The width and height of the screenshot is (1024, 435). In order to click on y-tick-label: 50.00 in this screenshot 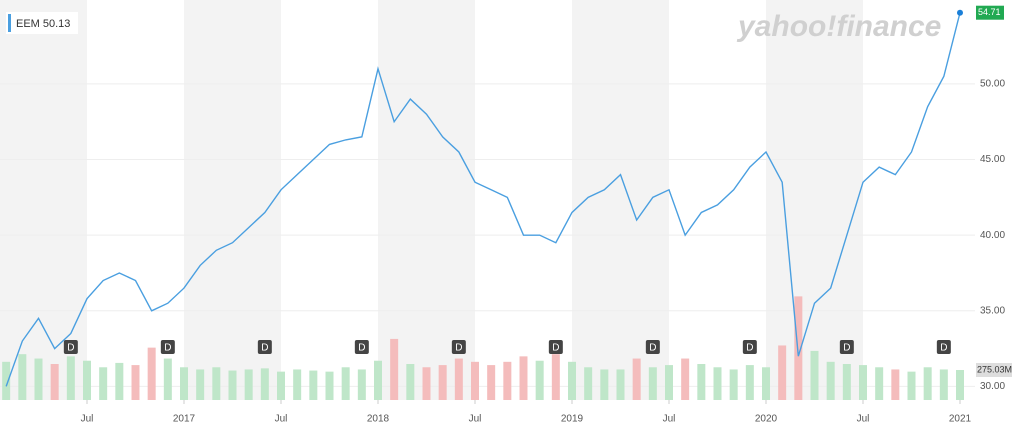, I will do `click(992, 84)`.